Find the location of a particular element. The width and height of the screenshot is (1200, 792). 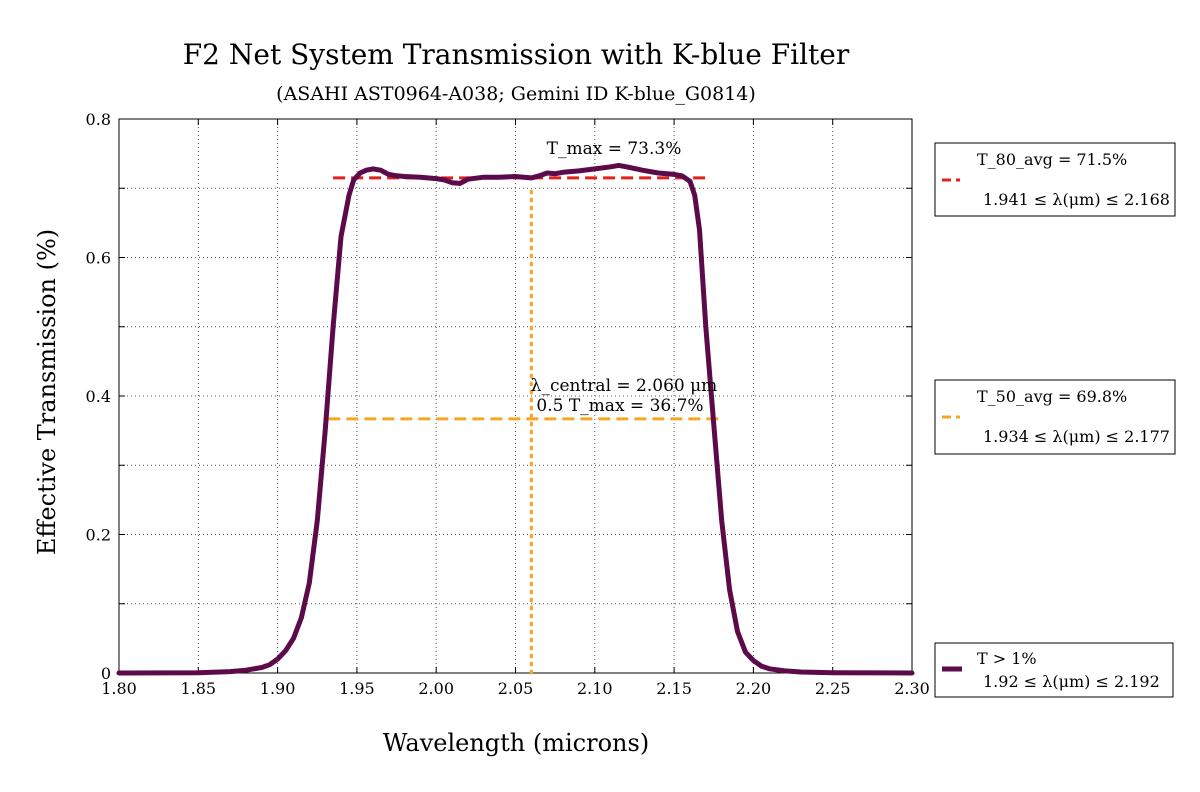

legend-t80-box is located at coordinates (1055, 179).